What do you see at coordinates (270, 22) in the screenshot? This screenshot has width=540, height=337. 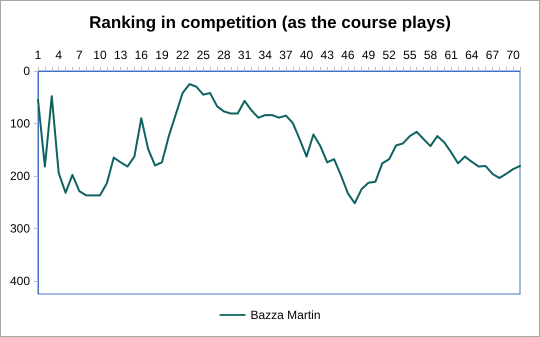 I see `chart-title: Ranking in competition (as the course plays)` at bounding box center [270, 22].